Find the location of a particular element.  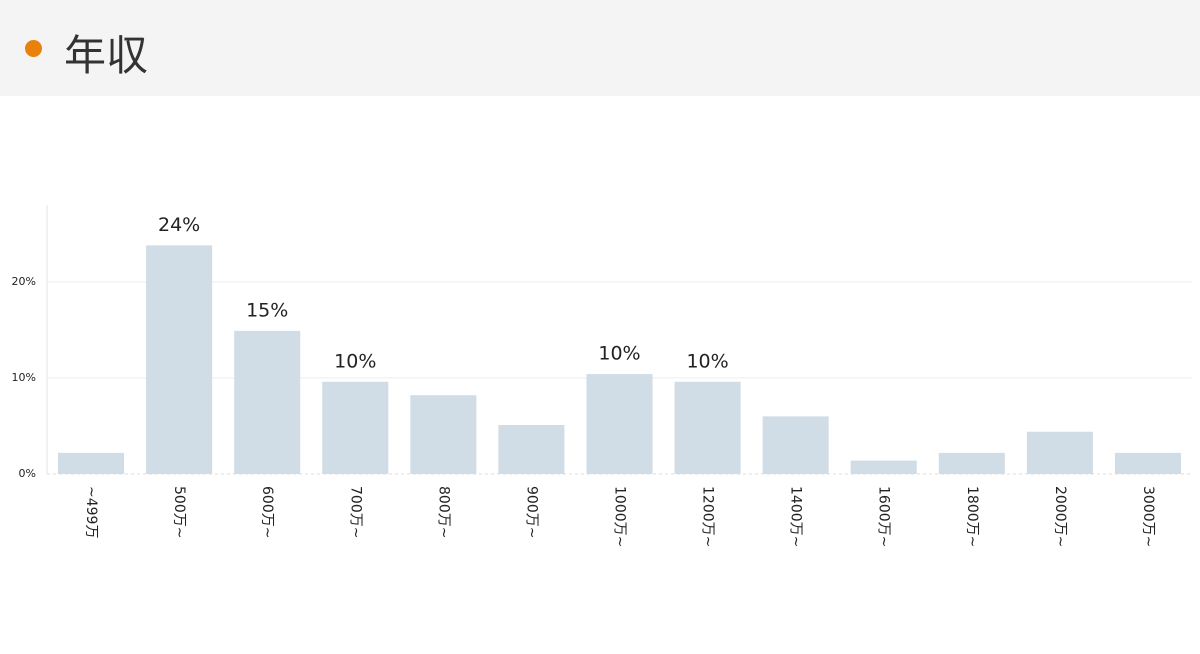

x-tick-label: 1400万~ is located at coordinates (796, 516).